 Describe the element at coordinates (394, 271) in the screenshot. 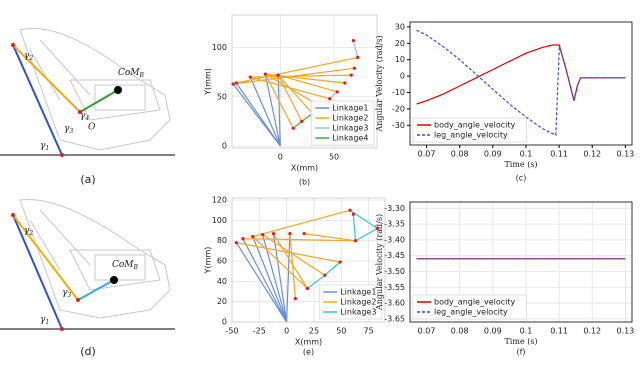

I see `y-tick-label: -3.50` at that location.